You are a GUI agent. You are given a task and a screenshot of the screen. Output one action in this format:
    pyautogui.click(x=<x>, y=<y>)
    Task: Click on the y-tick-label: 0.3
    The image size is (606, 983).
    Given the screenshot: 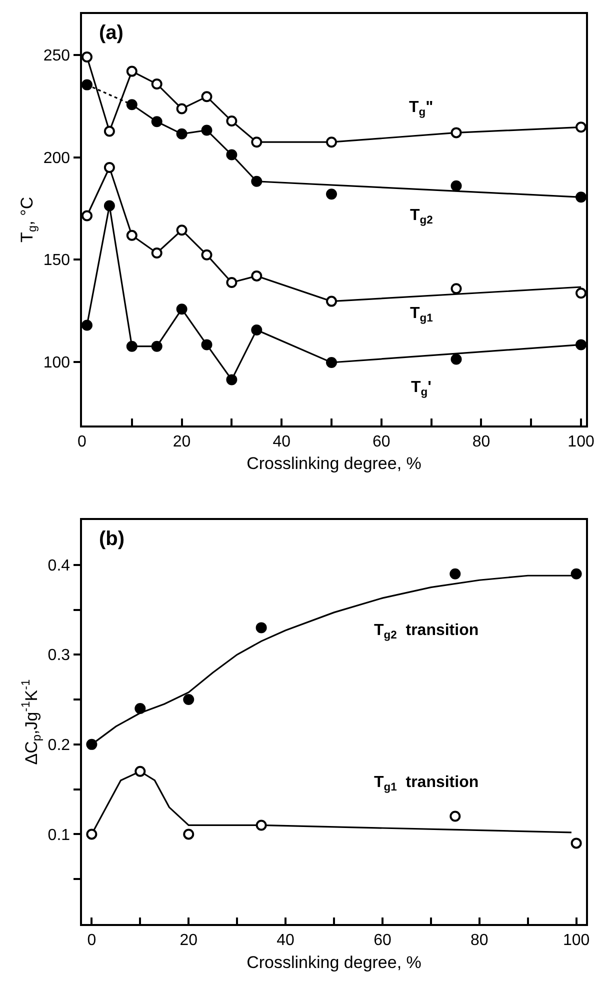 What is the action you would take?
    pyautogui.click(x=59, y=655)
    